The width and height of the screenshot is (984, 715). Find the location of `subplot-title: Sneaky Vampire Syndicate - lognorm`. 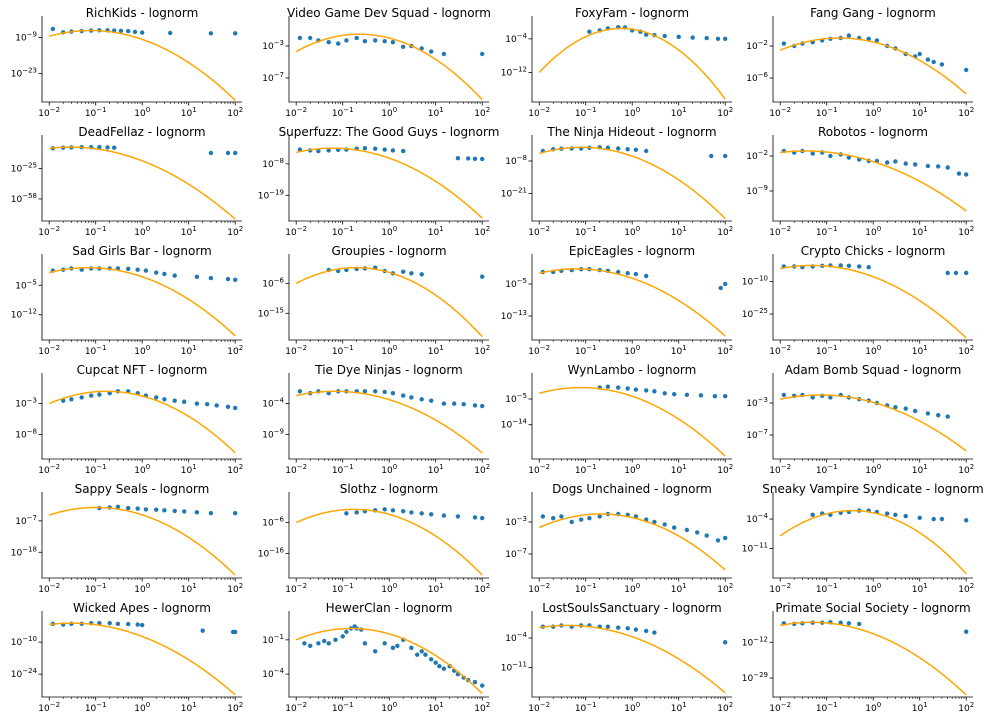

subplot-title: Sneaky Vampire Syndicate - lognorm is located at coordinates (872, 489).